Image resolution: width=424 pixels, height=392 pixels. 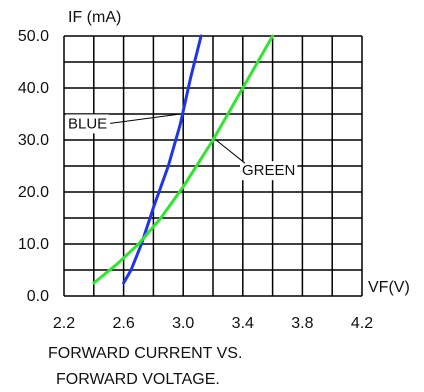 What do you see at coordinates (33, 140) in the screenshot?
I see `y-tick-label: 30.0` at bounding box center [33, 140].